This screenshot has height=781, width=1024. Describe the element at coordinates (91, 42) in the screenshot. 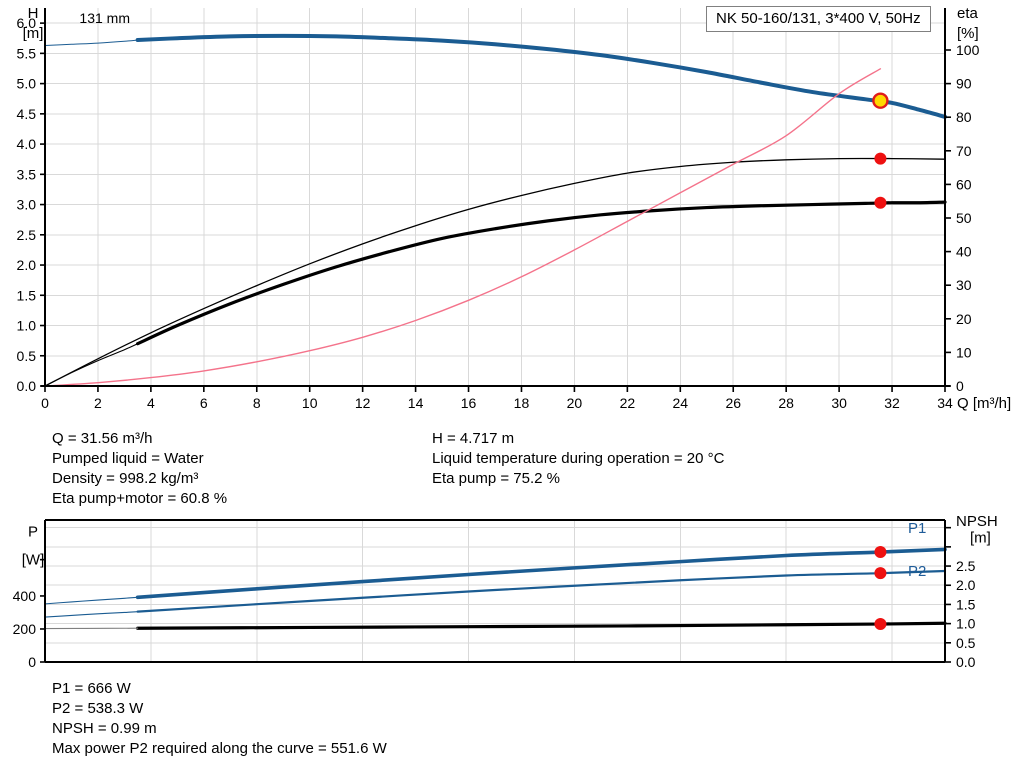

I see `curve-head-thin-extension-low-flow-` at that location.